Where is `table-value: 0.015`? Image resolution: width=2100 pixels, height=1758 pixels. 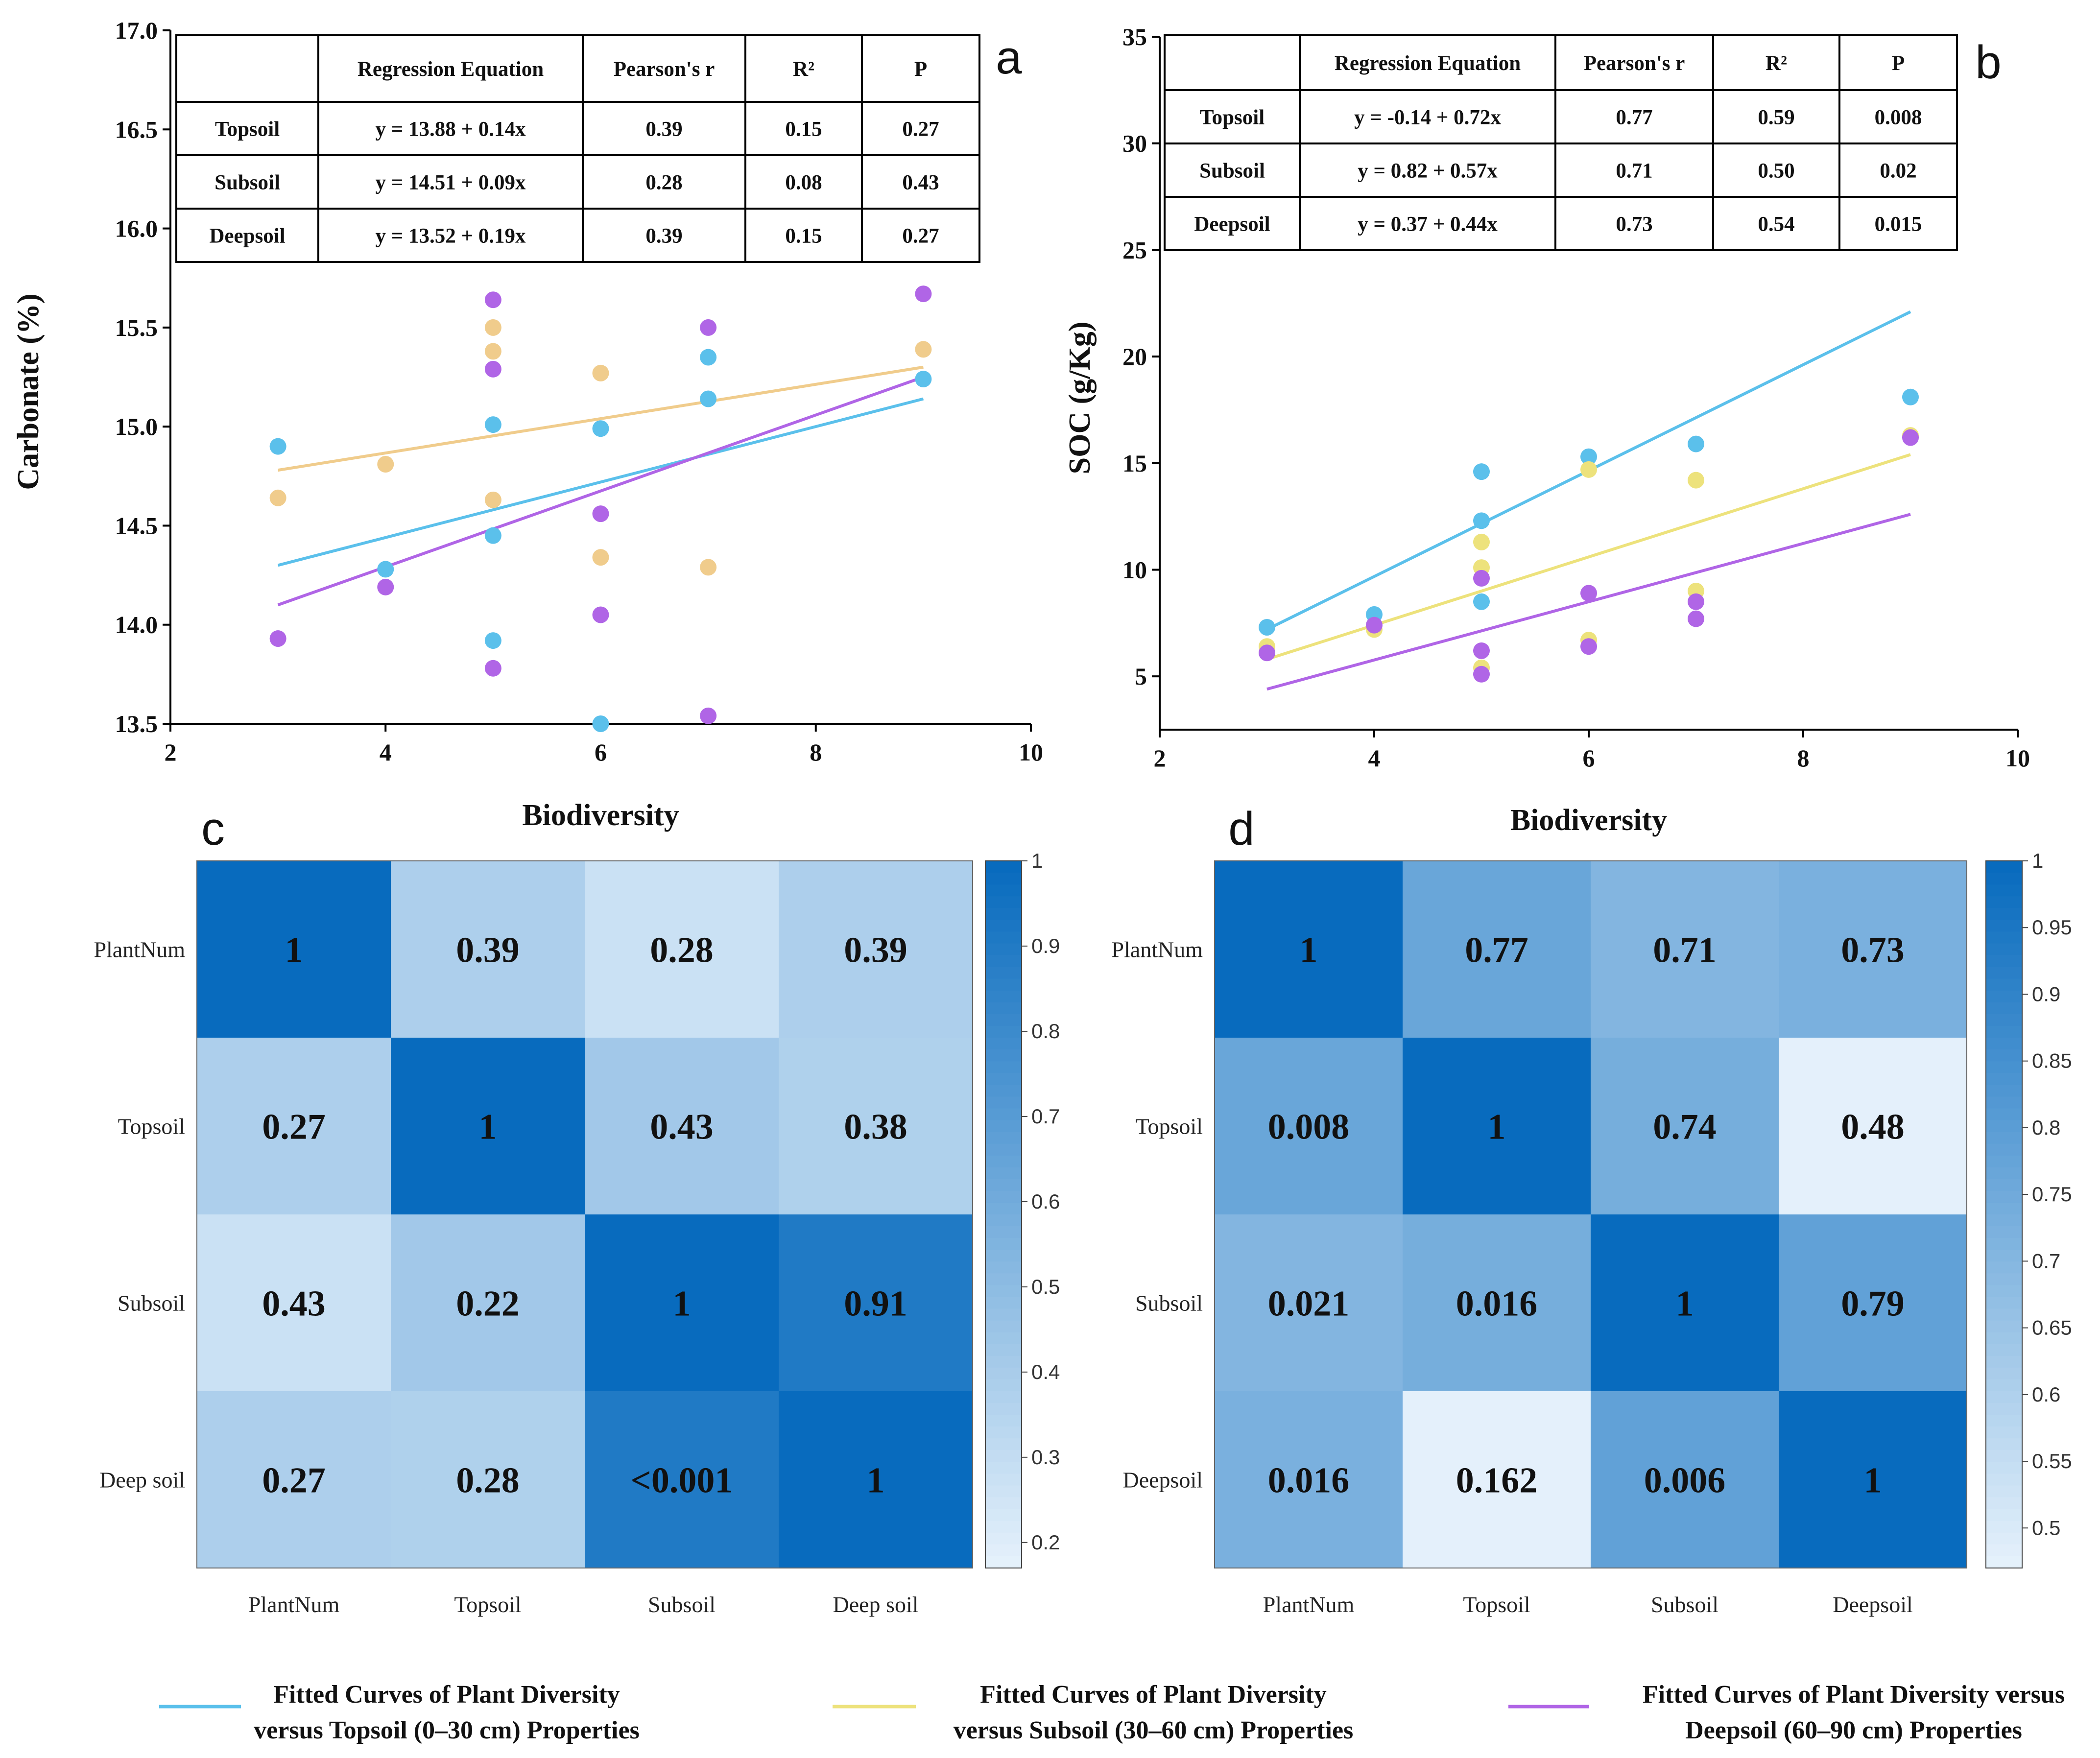
table-value: 0.015 is located at coordinates (1898, 225).